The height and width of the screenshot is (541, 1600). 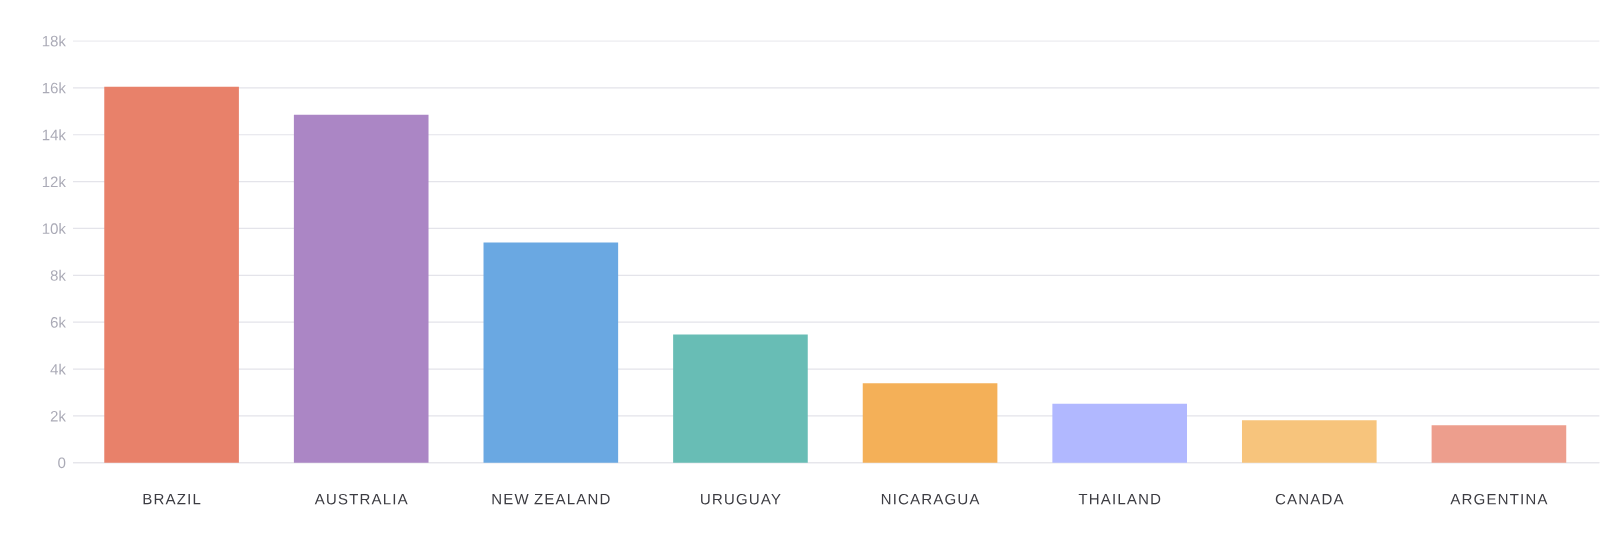 I want to click on y-tick-label: 14k, so click(x=54, y=135).